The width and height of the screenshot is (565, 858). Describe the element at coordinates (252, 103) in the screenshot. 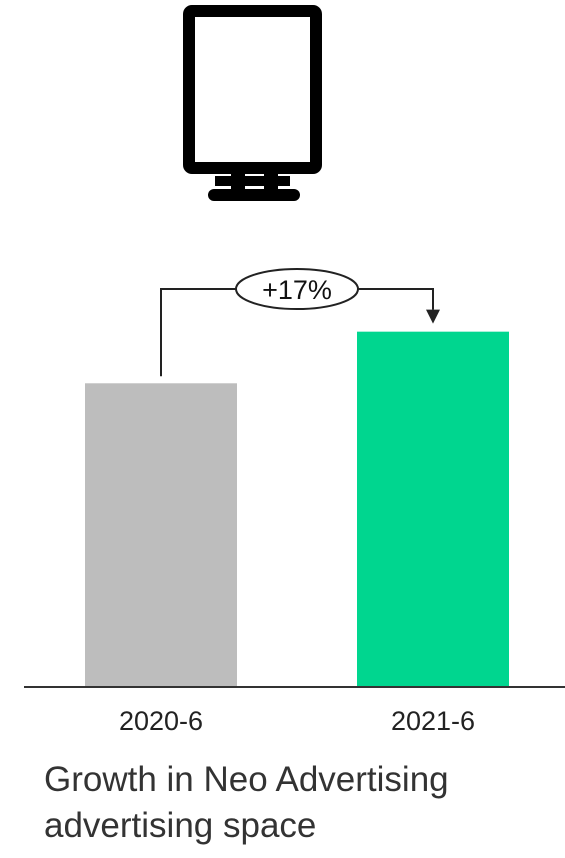

I see `monitor-icon` at that location.